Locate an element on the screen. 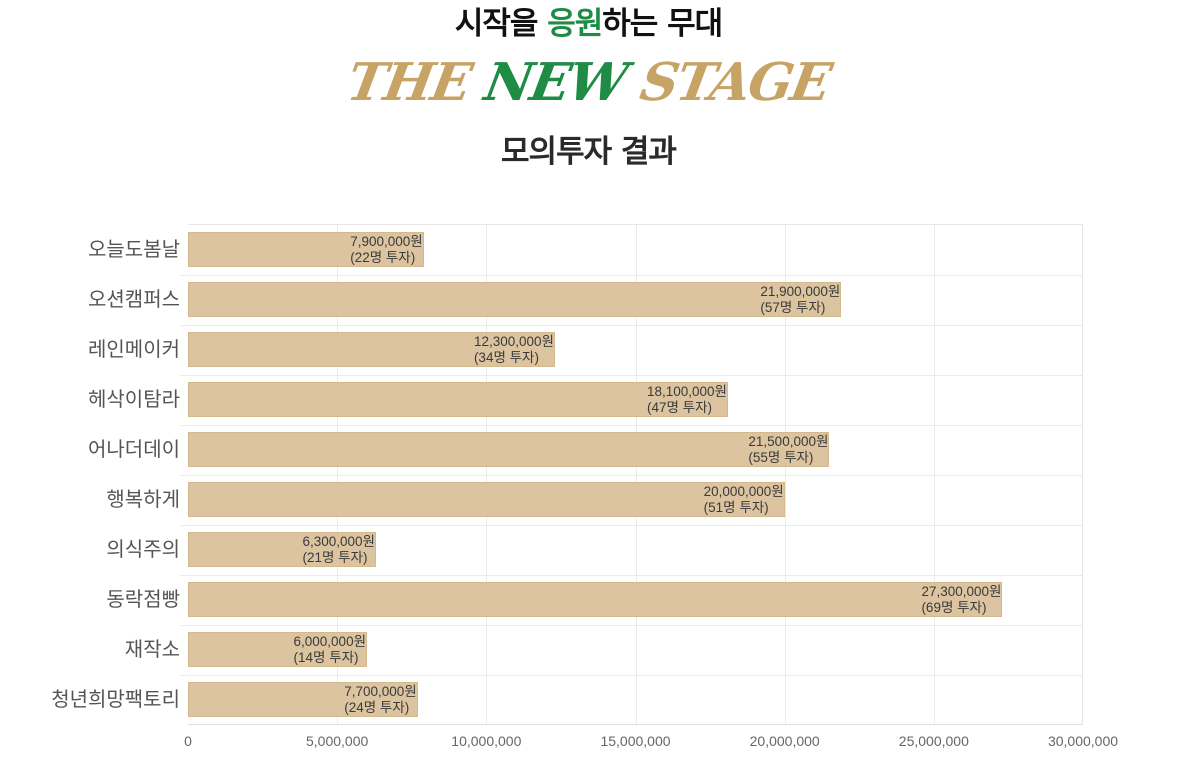 This screenshot has height=761, width=1177. bar: 27,300,000원 (69명 투자) is located at coordinates (595, 599).